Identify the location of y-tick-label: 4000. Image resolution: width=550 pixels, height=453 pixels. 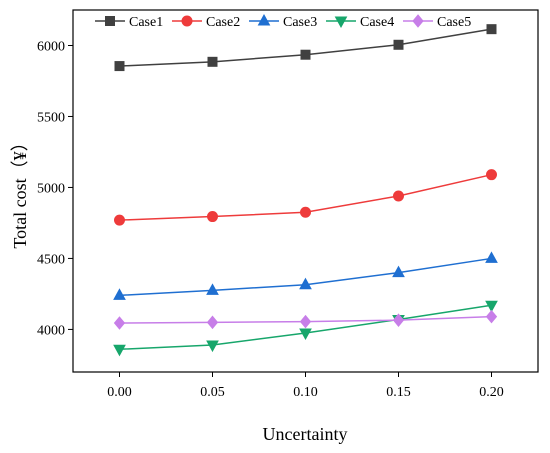
(51, 330).